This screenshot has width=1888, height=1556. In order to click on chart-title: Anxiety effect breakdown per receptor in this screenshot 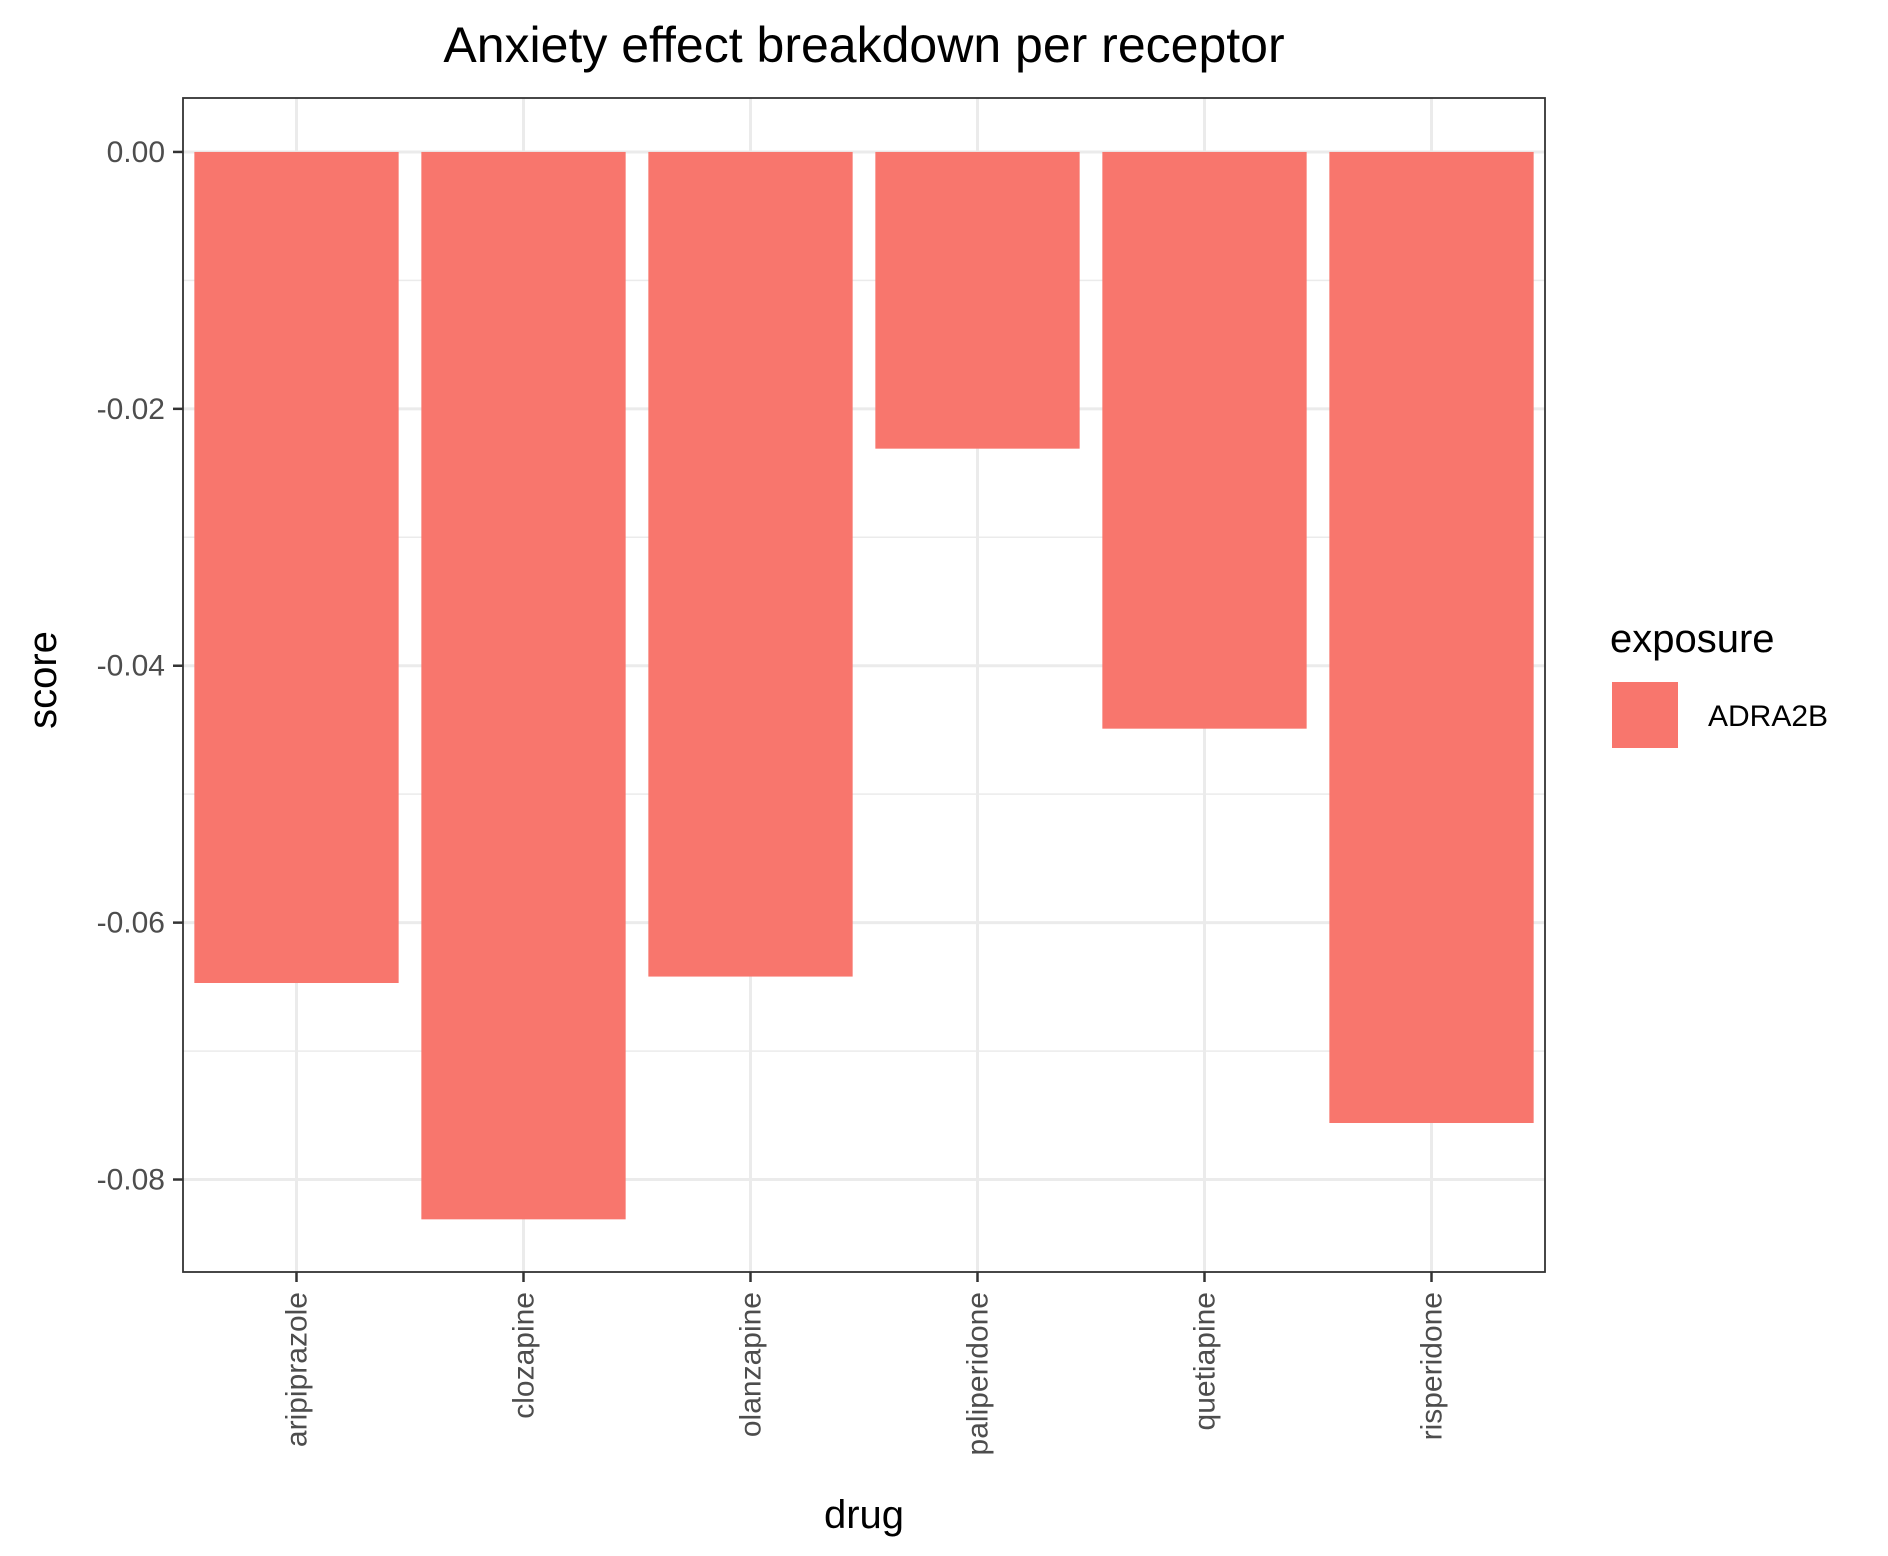, I will do `click(863, 45)`.